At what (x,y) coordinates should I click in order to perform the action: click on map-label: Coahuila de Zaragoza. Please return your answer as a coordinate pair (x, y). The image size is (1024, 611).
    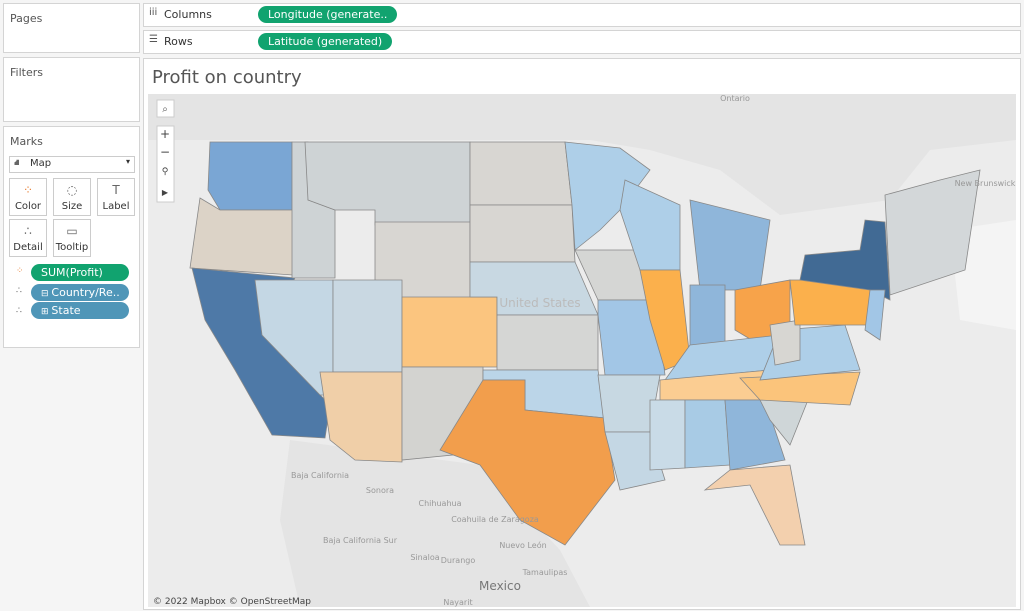
    Looking at the image, I should click on (495, 519).